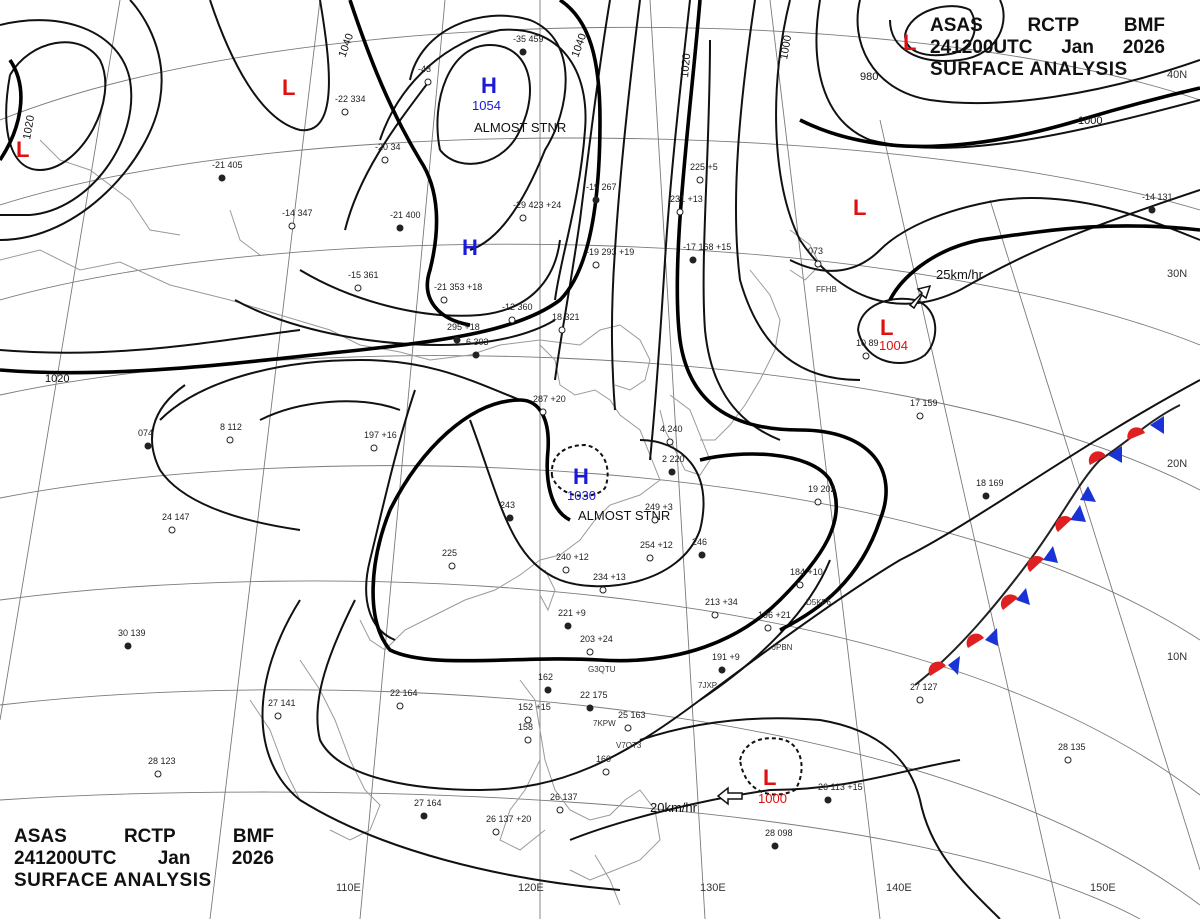 The width and height of the screenshot is (1200, 919). I want to click on station-readout: 22 164, so click(404, 693).